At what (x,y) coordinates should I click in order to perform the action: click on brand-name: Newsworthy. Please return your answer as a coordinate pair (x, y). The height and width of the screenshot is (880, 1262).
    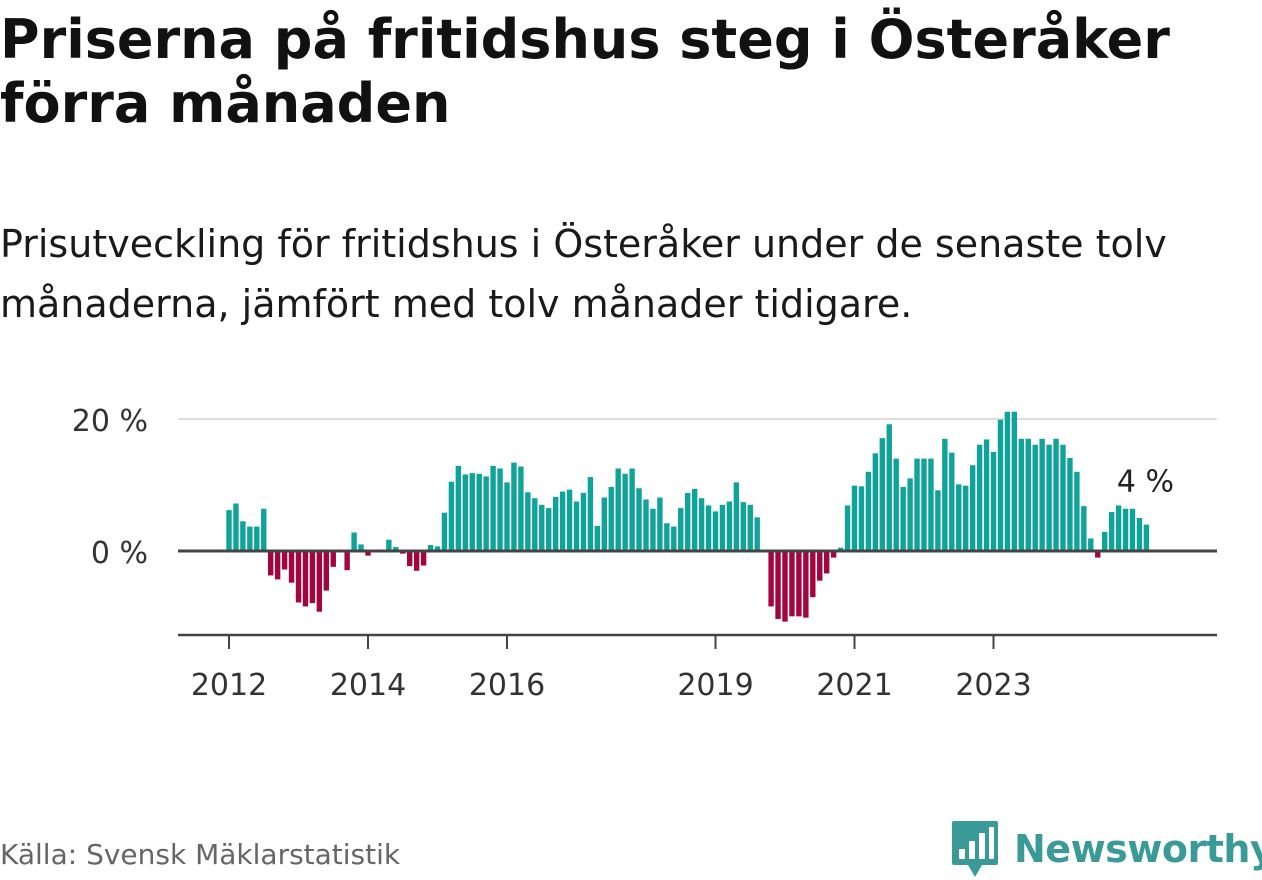
    Looking at the image, I should click on (1138, 849).